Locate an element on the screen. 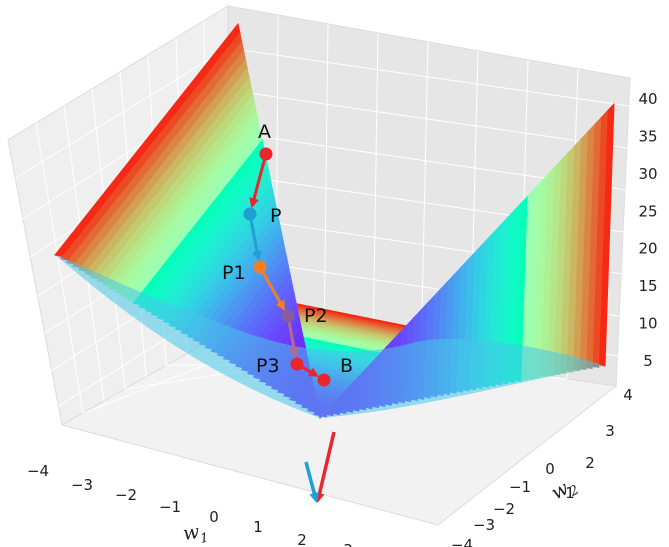 The image size is (669, 547). point-label: P is located at coordinates (275, 216).